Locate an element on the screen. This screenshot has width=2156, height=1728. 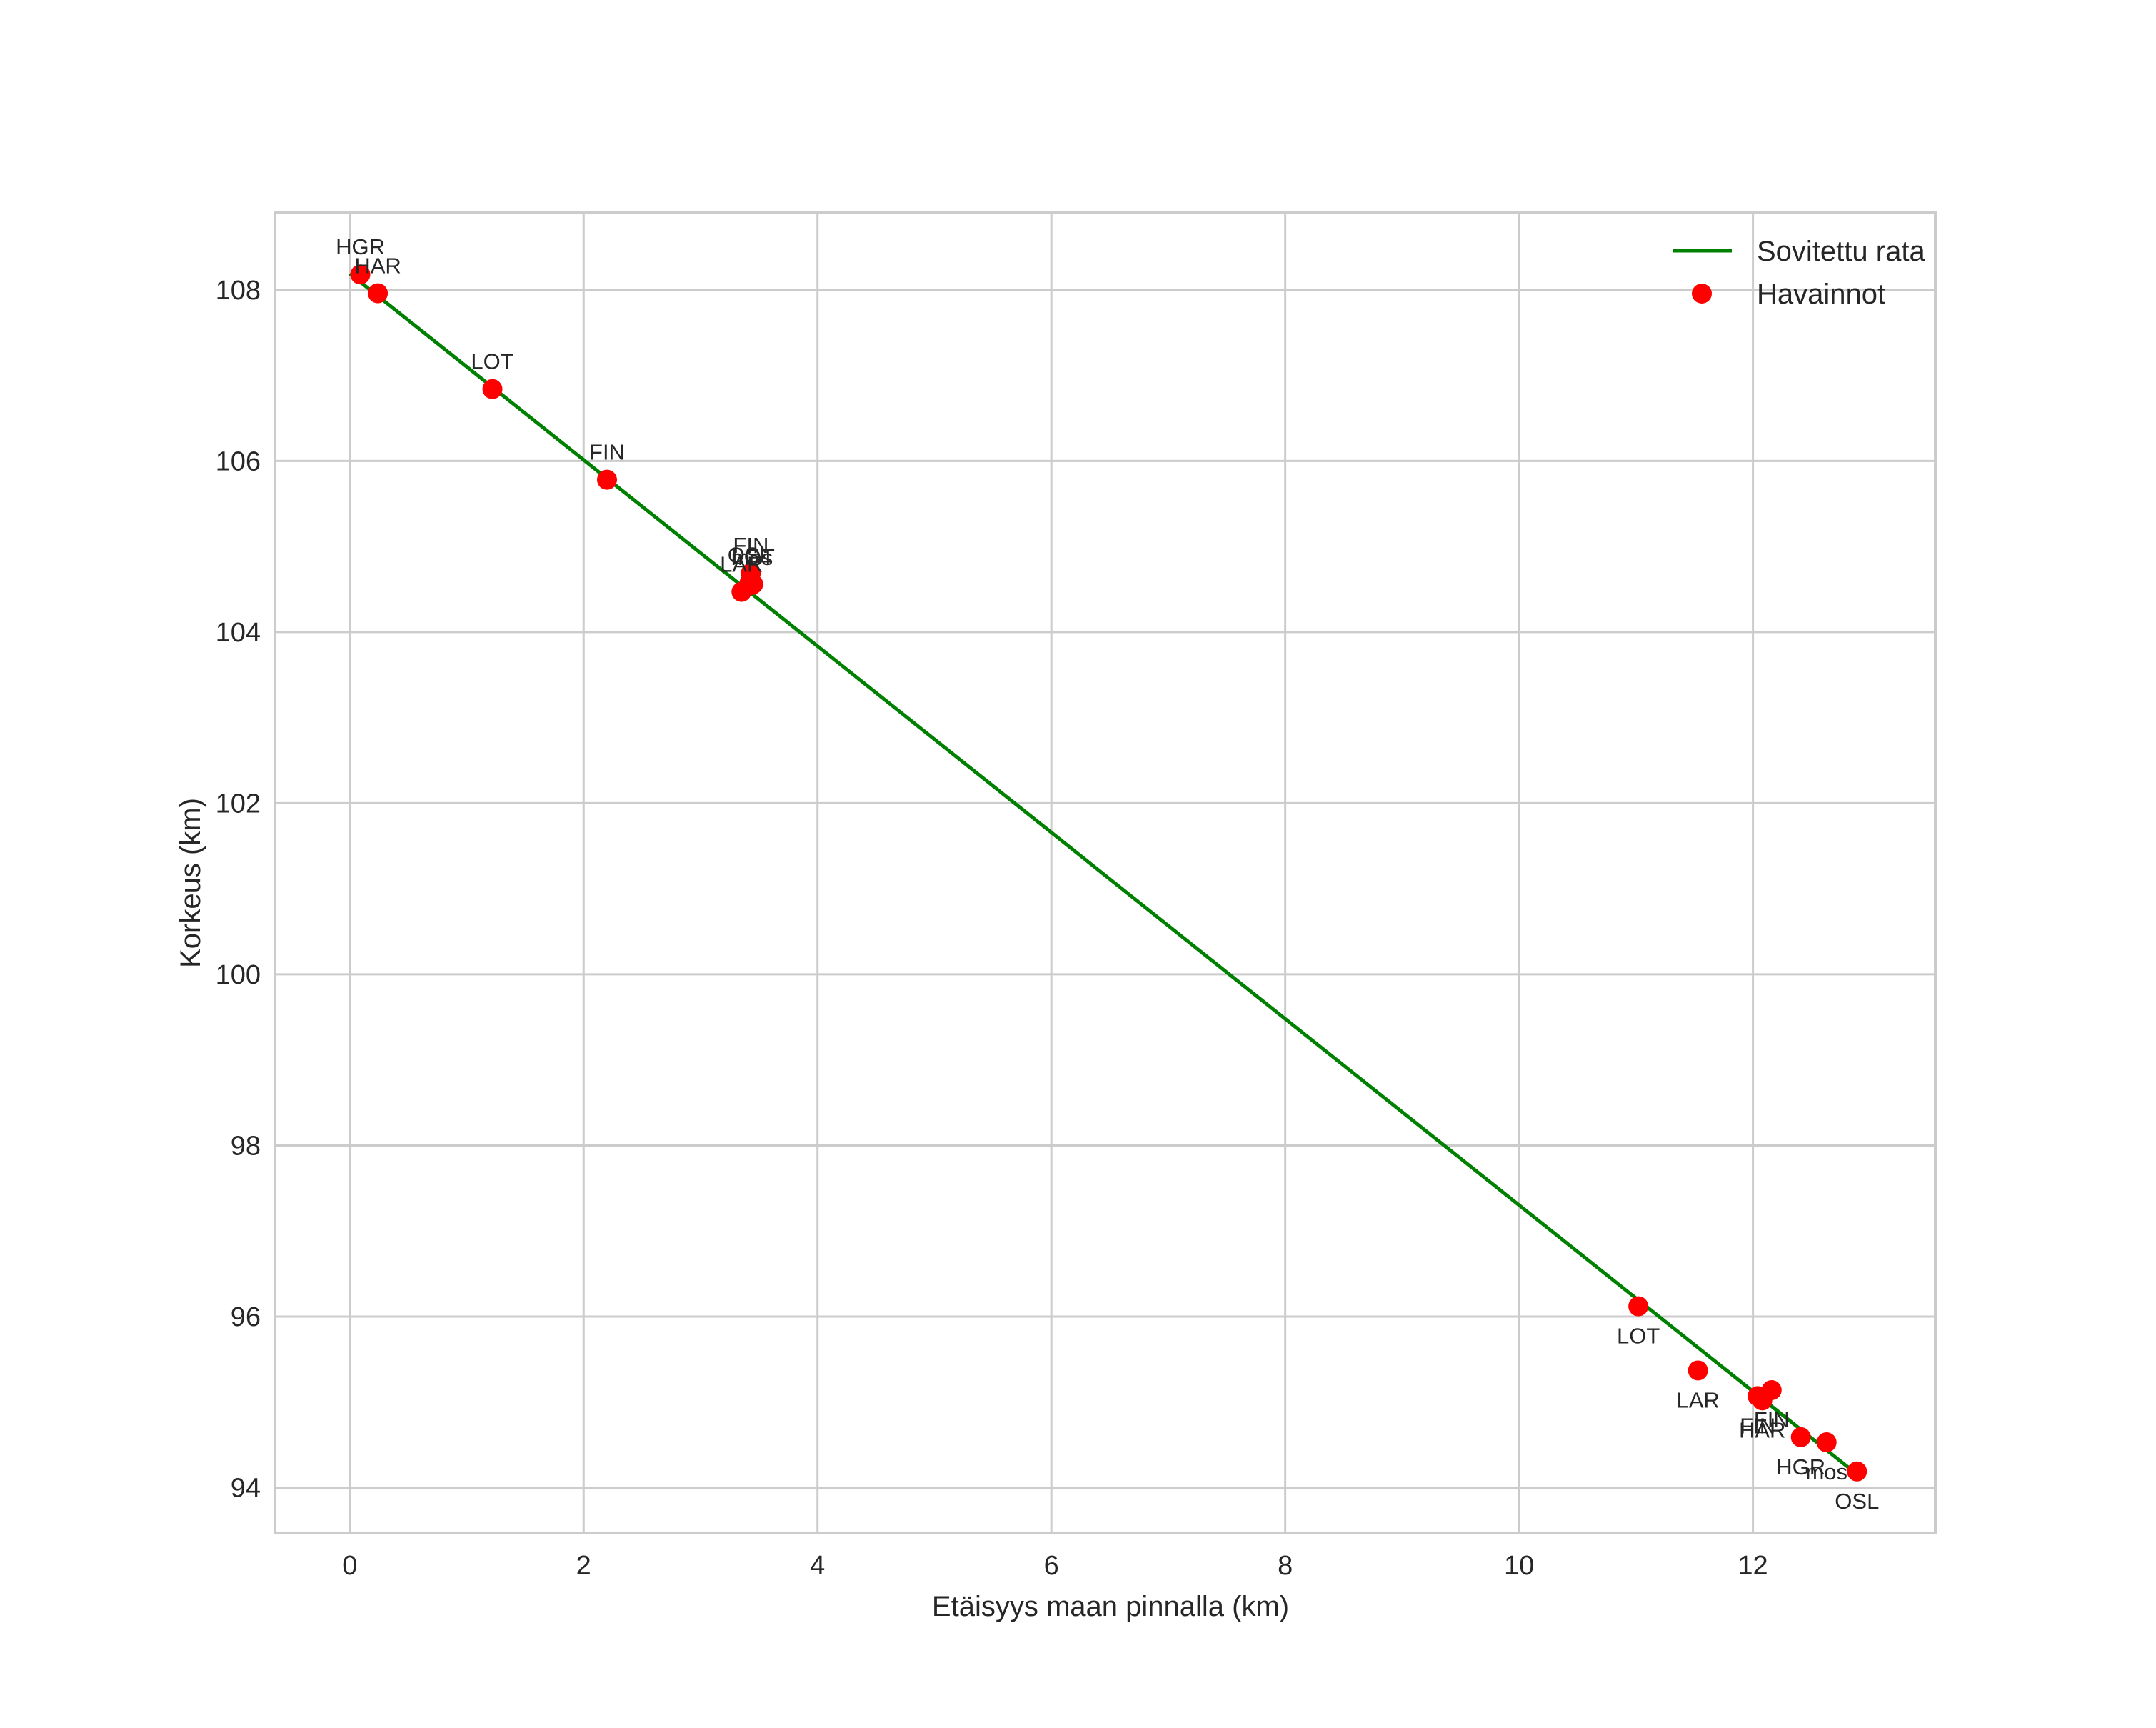
legend-label-fit: Sovitettu rata is located at coordinates (1841, 251).